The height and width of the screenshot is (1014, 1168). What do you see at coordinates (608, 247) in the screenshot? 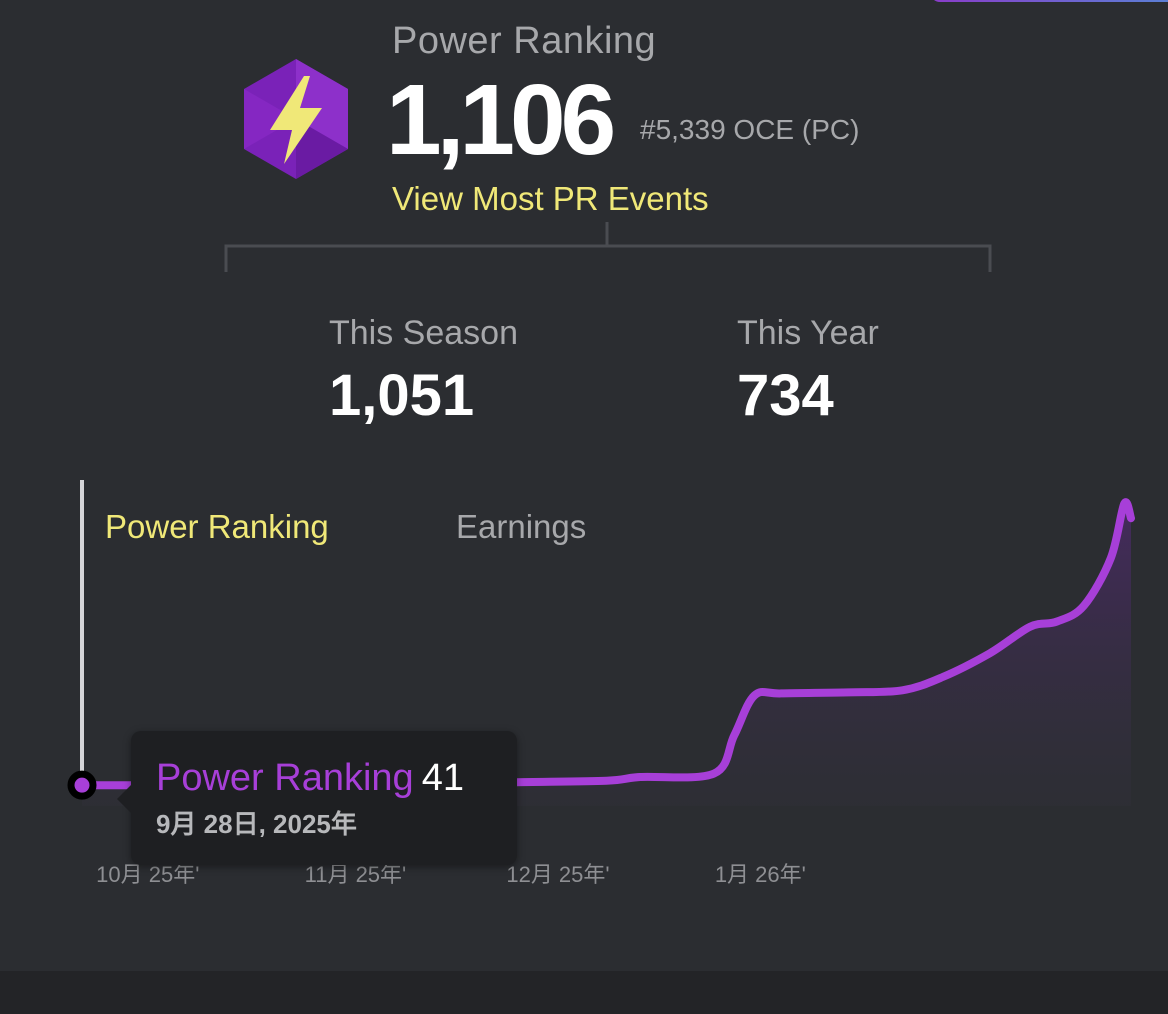
I see `stats-bracket-divider` at bounding box center [608, 247].